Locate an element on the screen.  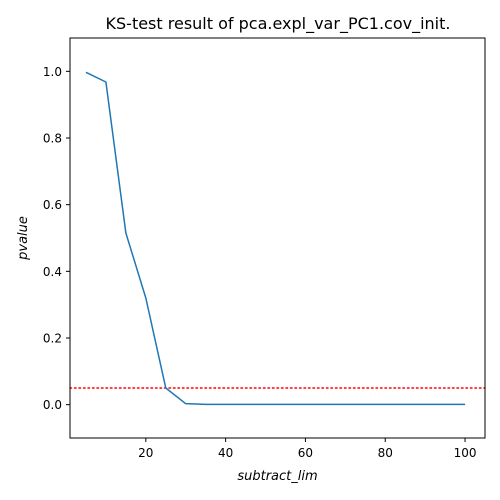
x-axis-label: subtract_lim is located at coordinates (277, 476).